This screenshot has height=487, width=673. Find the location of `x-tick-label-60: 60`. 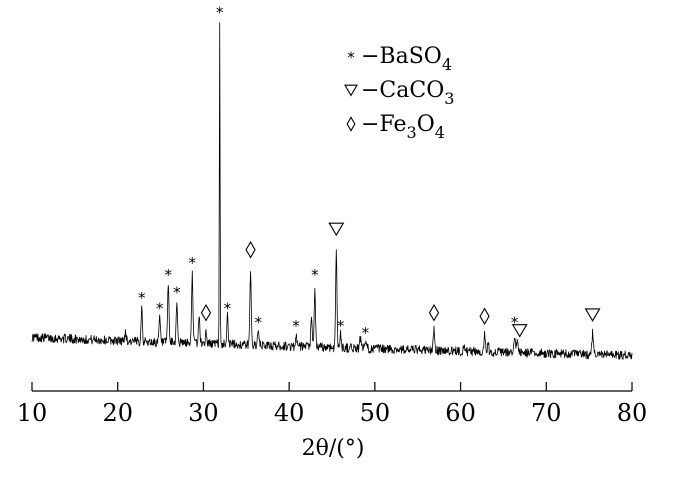

x-tick-label-60: 60 is located at coordinates (460, 413).